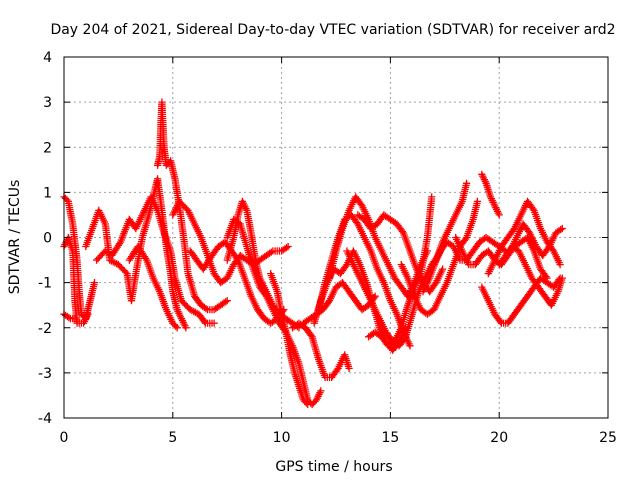 This screenshot has width=640, height=480. Describe the element at coordinates (608, 438) in the screenshot. I see `x-tick-label: 25` at that location.